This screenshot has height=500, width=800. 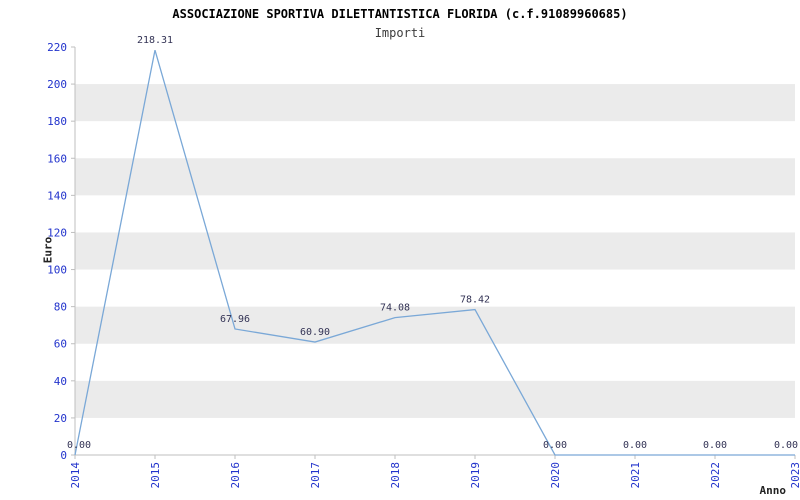 What do you see at coordinates (57, 158) in the screenshot?
I see `y-tick-label: 160` at bounding box center [57, 158].